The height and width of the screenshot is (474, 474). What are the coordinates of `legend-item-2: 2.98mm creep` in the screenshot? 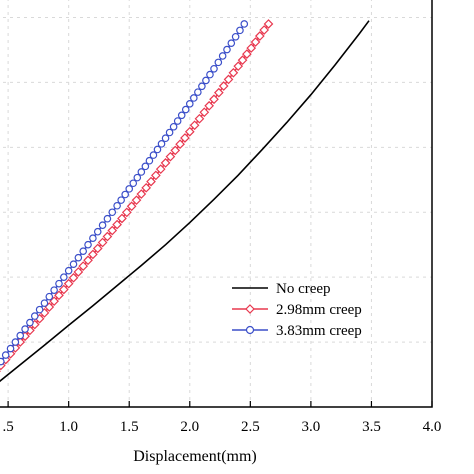 It's located at (297, 310).